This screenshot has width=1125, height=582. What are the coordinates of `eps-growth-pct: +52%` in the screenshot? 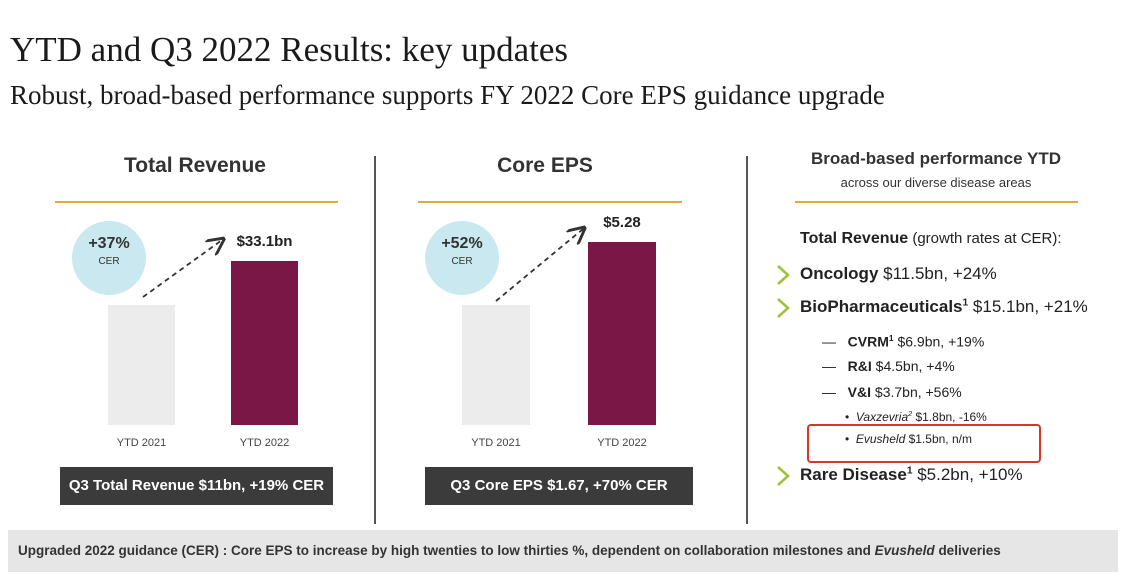 It's located at (462, 243).